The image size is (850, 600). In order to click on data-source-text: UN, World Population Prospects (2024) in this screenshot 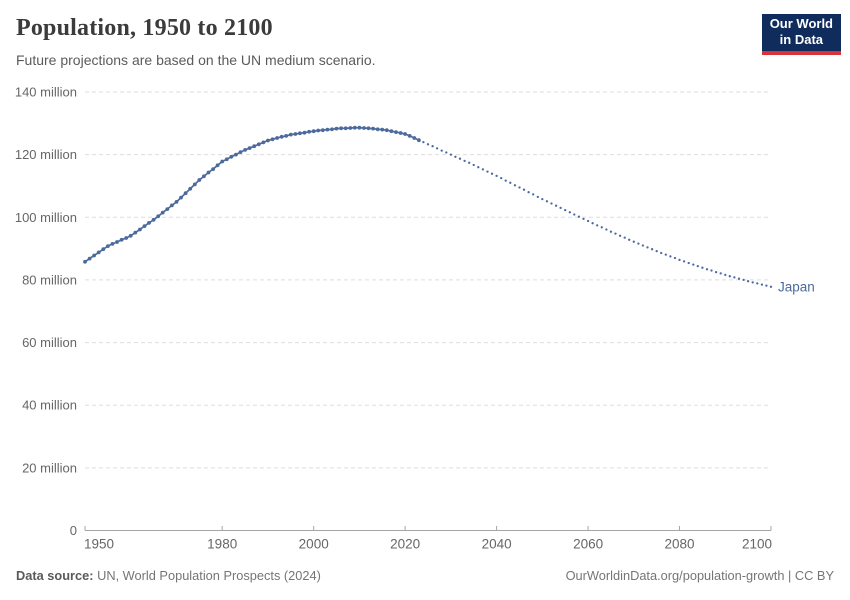, I will do `click(207, 575)`.